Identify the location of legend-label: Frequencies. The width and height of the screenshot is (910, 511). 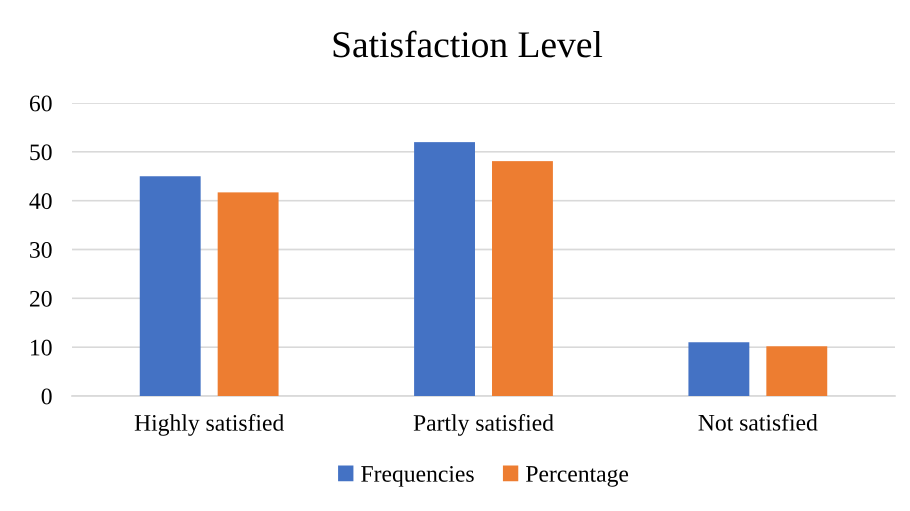
(417, 476).